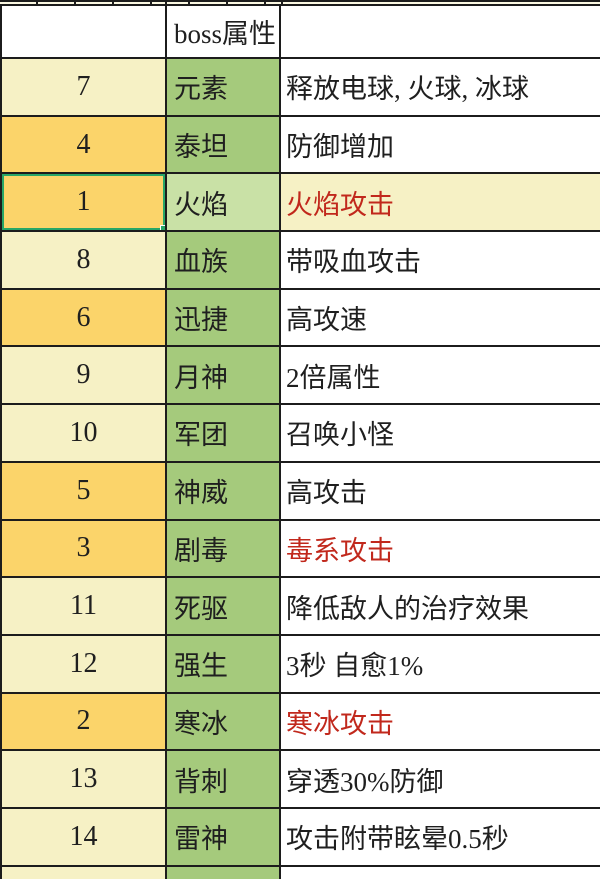 Image resolution: width=600 pixels, height=879 pixels. I want to click on header-row: boss属性, so click(301, 32).